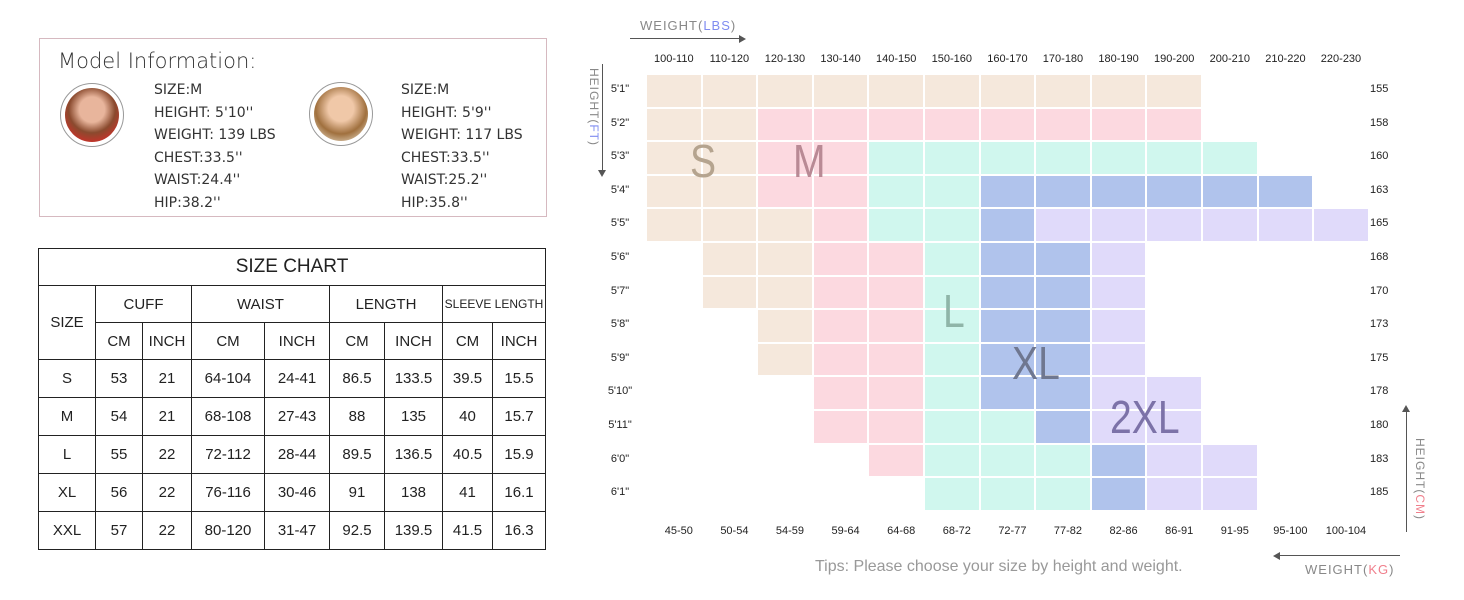 Image resolution: width=1464 pixels, height=600 pixels. I want to click on value-cell: 136.5, so click(413, 454).